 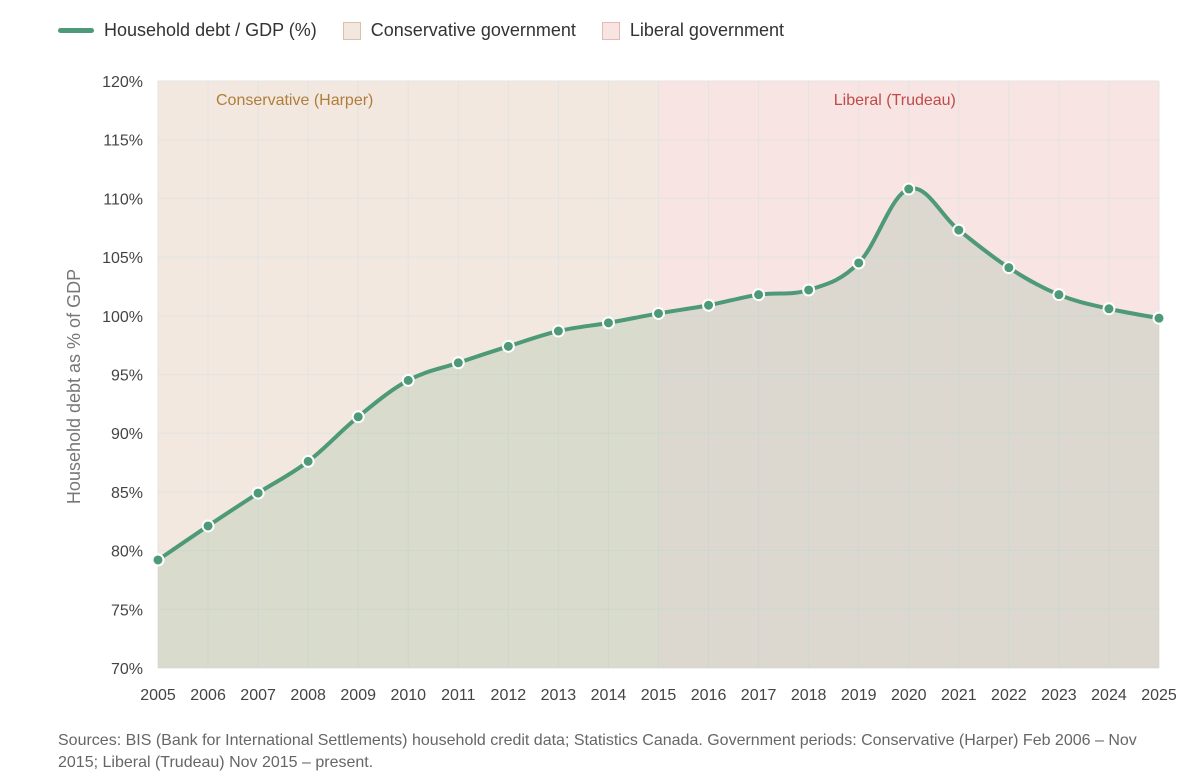 I want to click on legend-line-swatch, so click(x=76, y=30).